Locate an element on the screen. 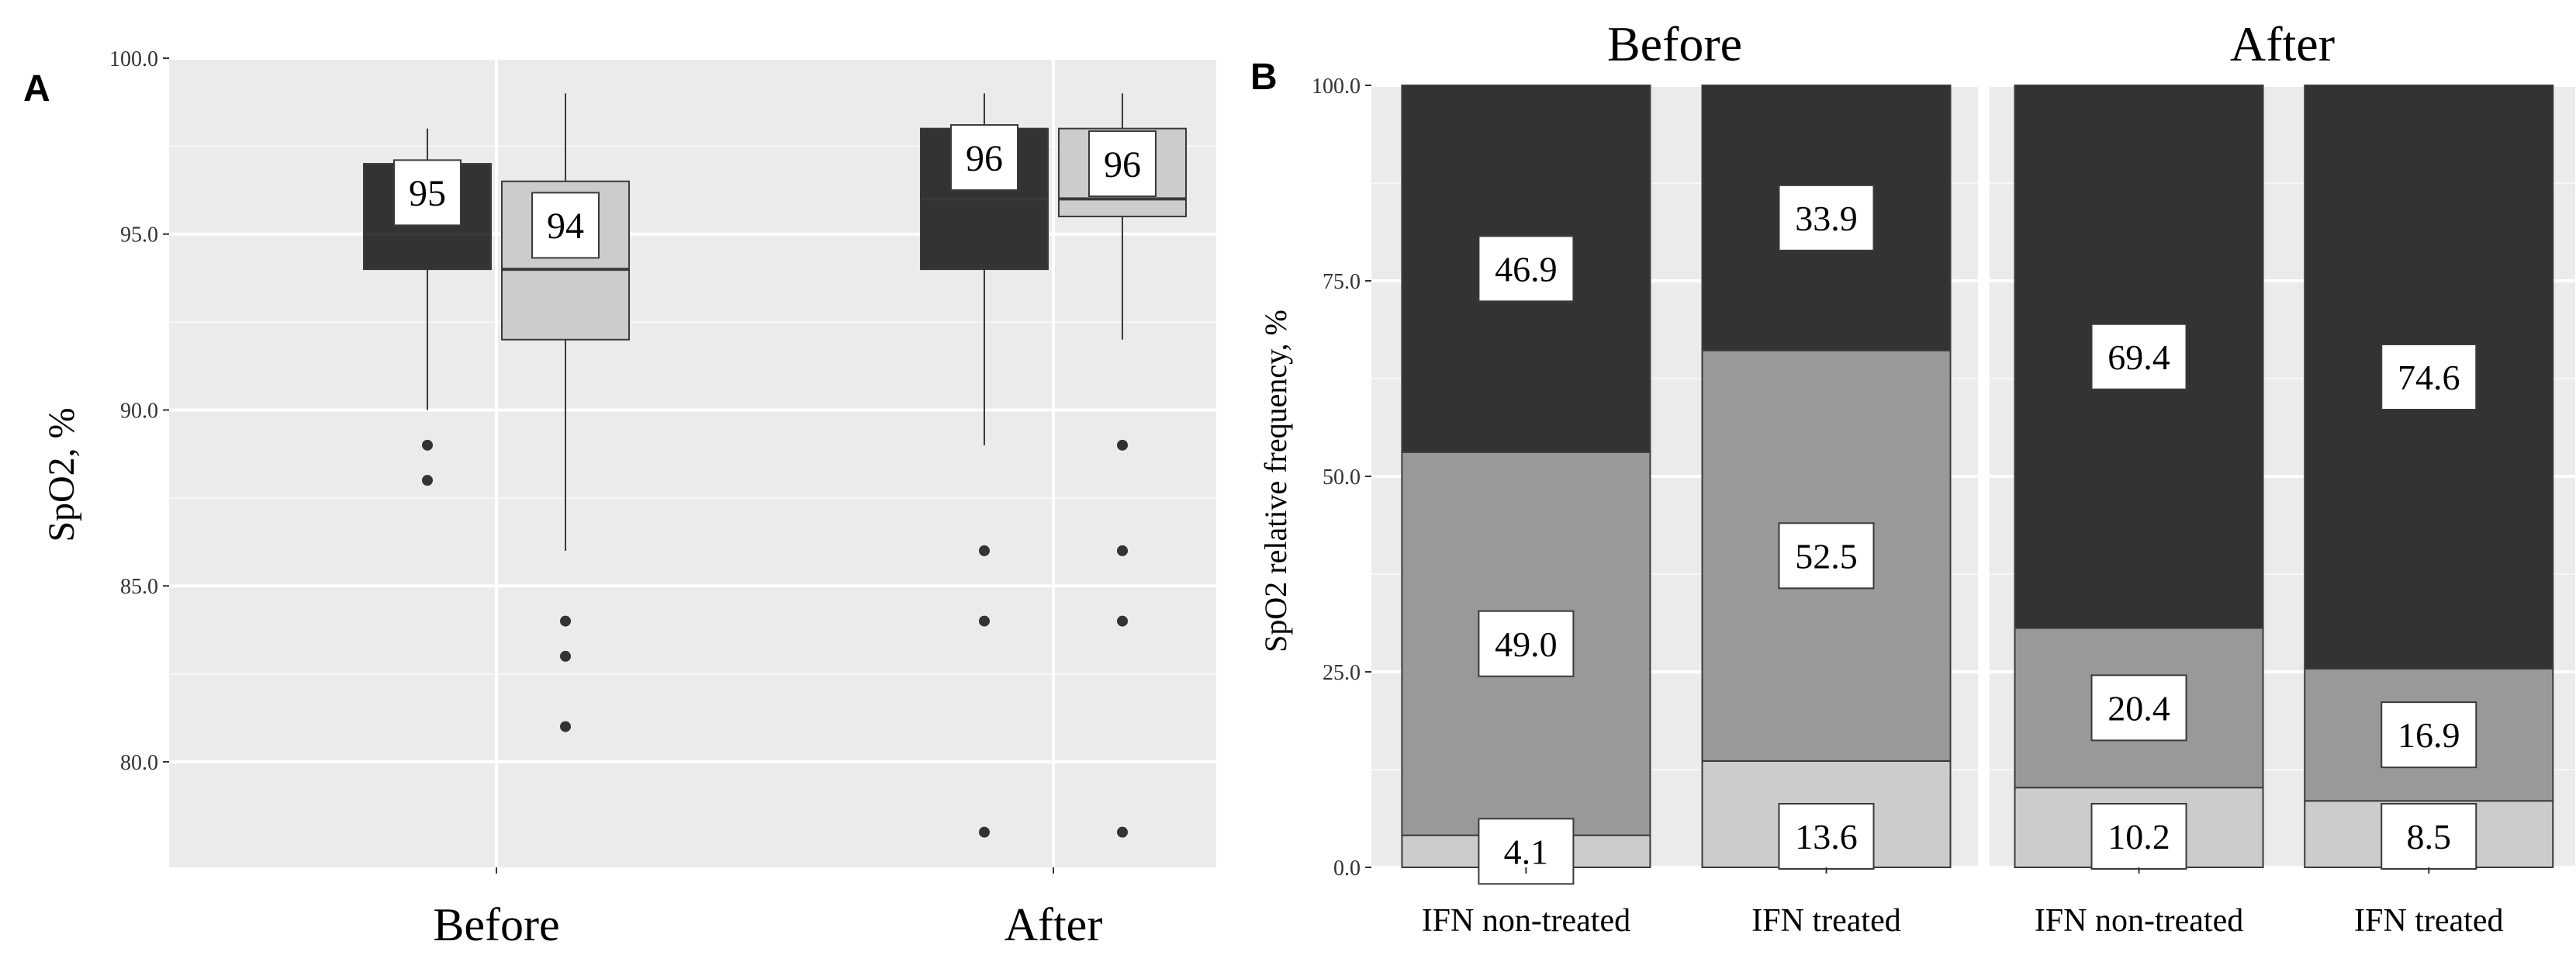  panel-b-segment-label: 49.0 is located at coordinates (1526, 644).